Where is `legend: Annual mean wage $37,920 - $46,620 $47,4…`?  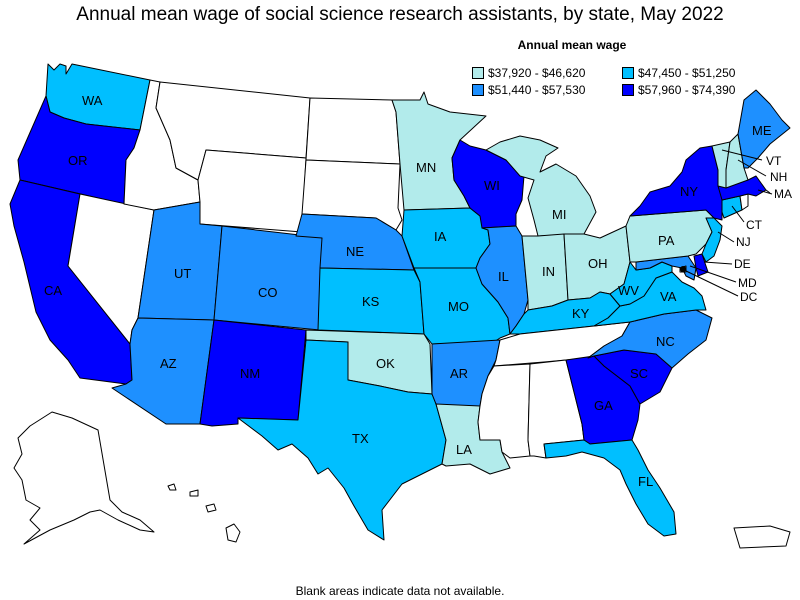
legend: Annual mean wage $37,920 - $46,620 $47,4… is located at coordinates (603, 67).